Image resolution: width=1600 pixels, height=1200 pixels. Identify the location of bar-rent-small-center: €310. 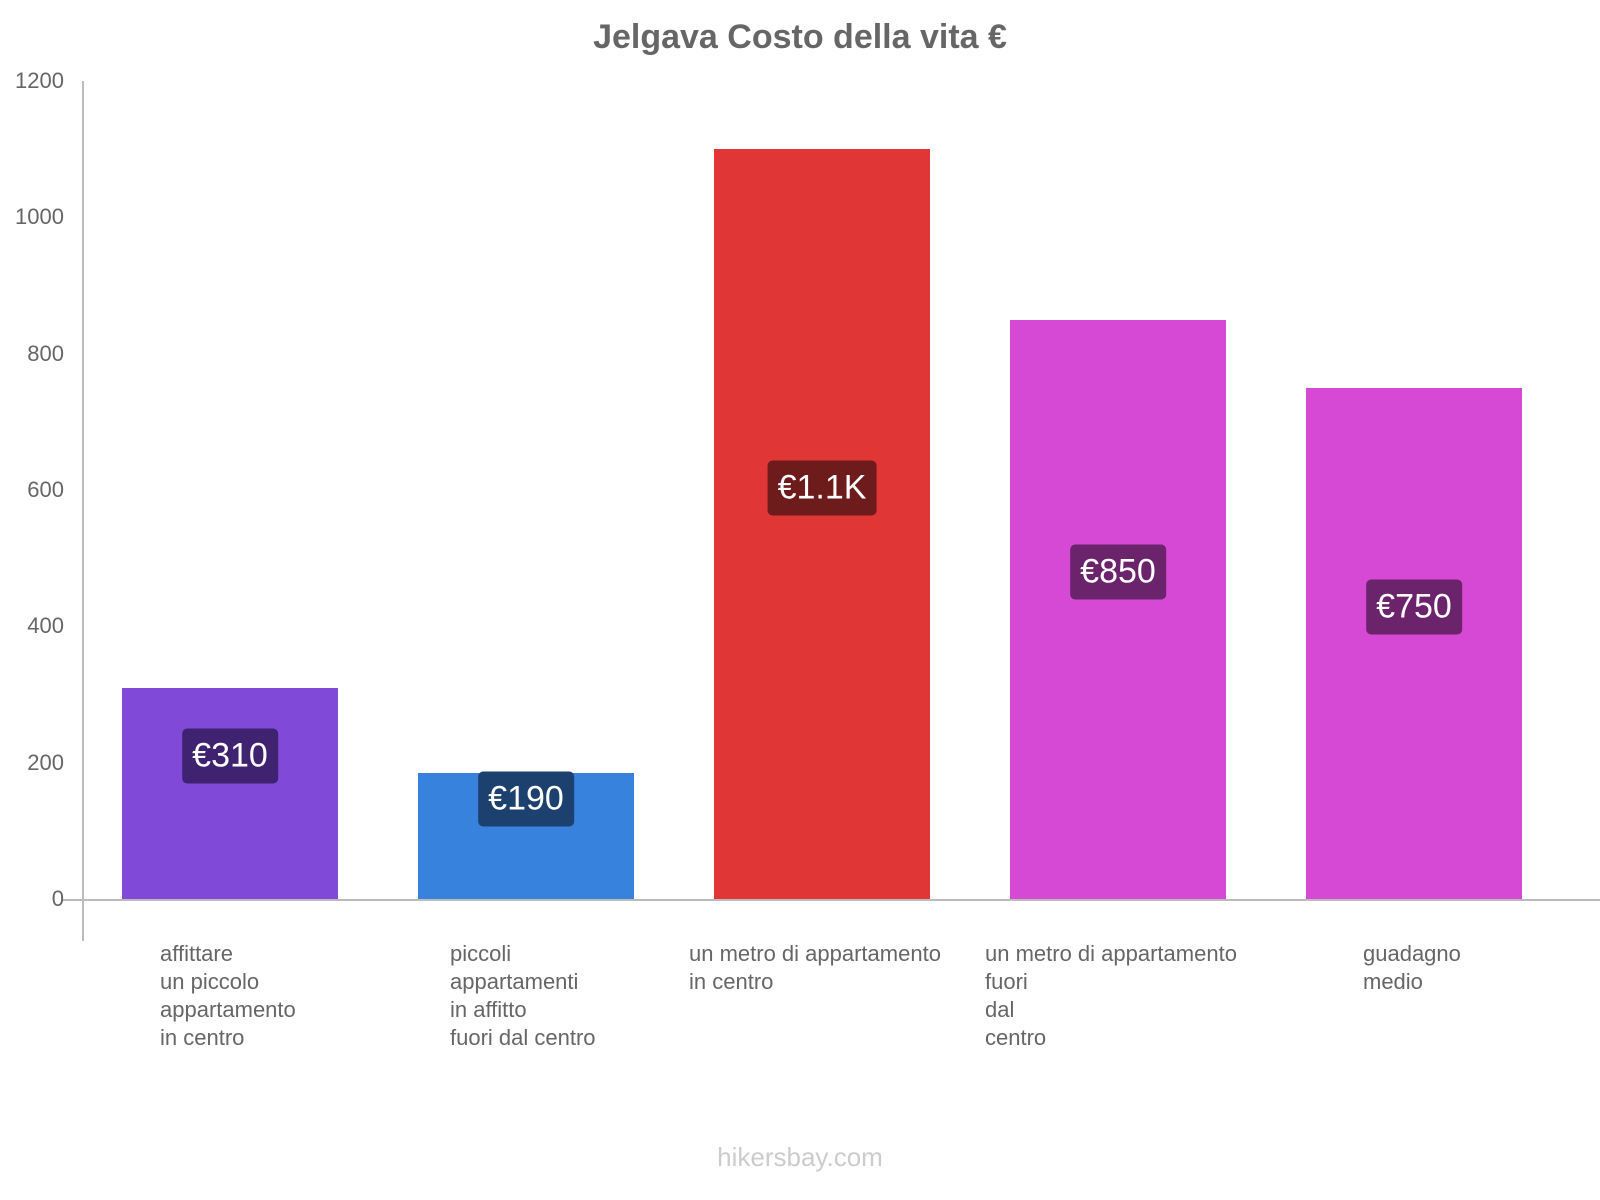
(230, 793).